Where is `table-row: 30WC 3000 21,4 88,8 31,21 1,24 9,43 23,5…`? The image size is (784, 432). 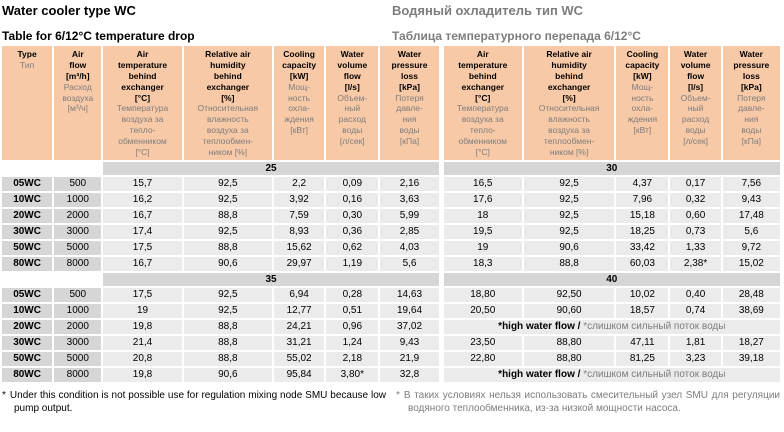
table-row: 30WC 3000 21,4 88,8 31,21 1,24 9,43 23,5… is located at coordinates (391, 342).